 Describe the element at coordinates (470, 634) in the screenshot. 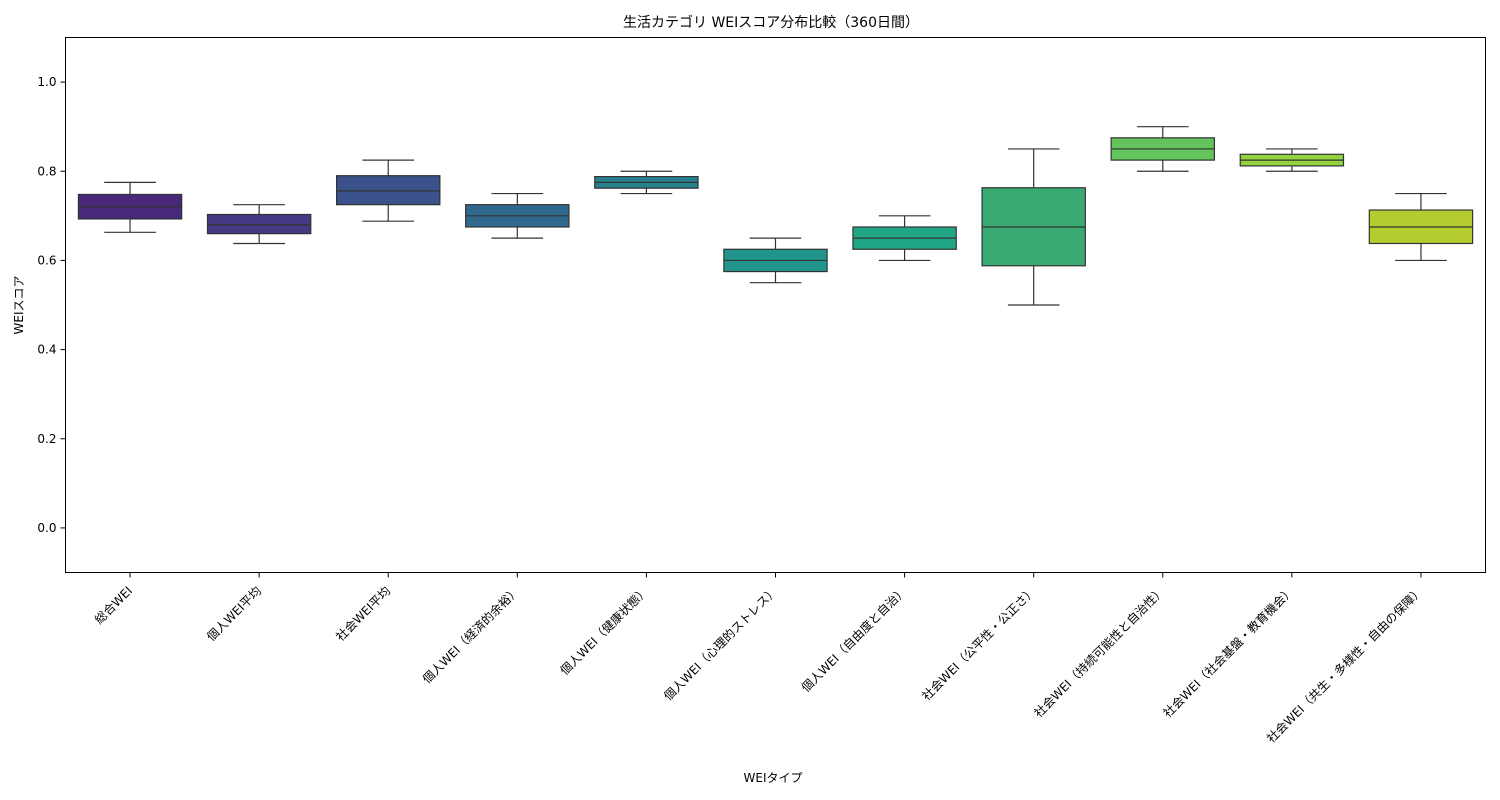

I see `x-tick-label: 個人WEI（経済的余裕）` at that location.